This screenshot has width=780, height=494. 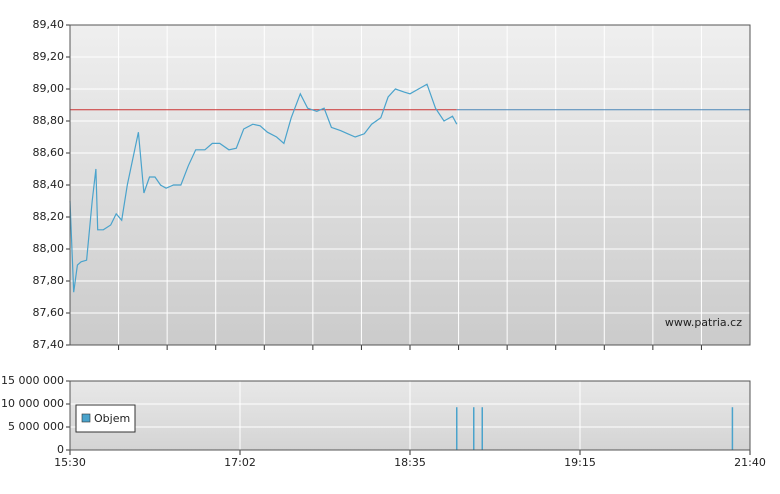 I want to click on x-tick-label: 19:15, so click(x=580, y=462).